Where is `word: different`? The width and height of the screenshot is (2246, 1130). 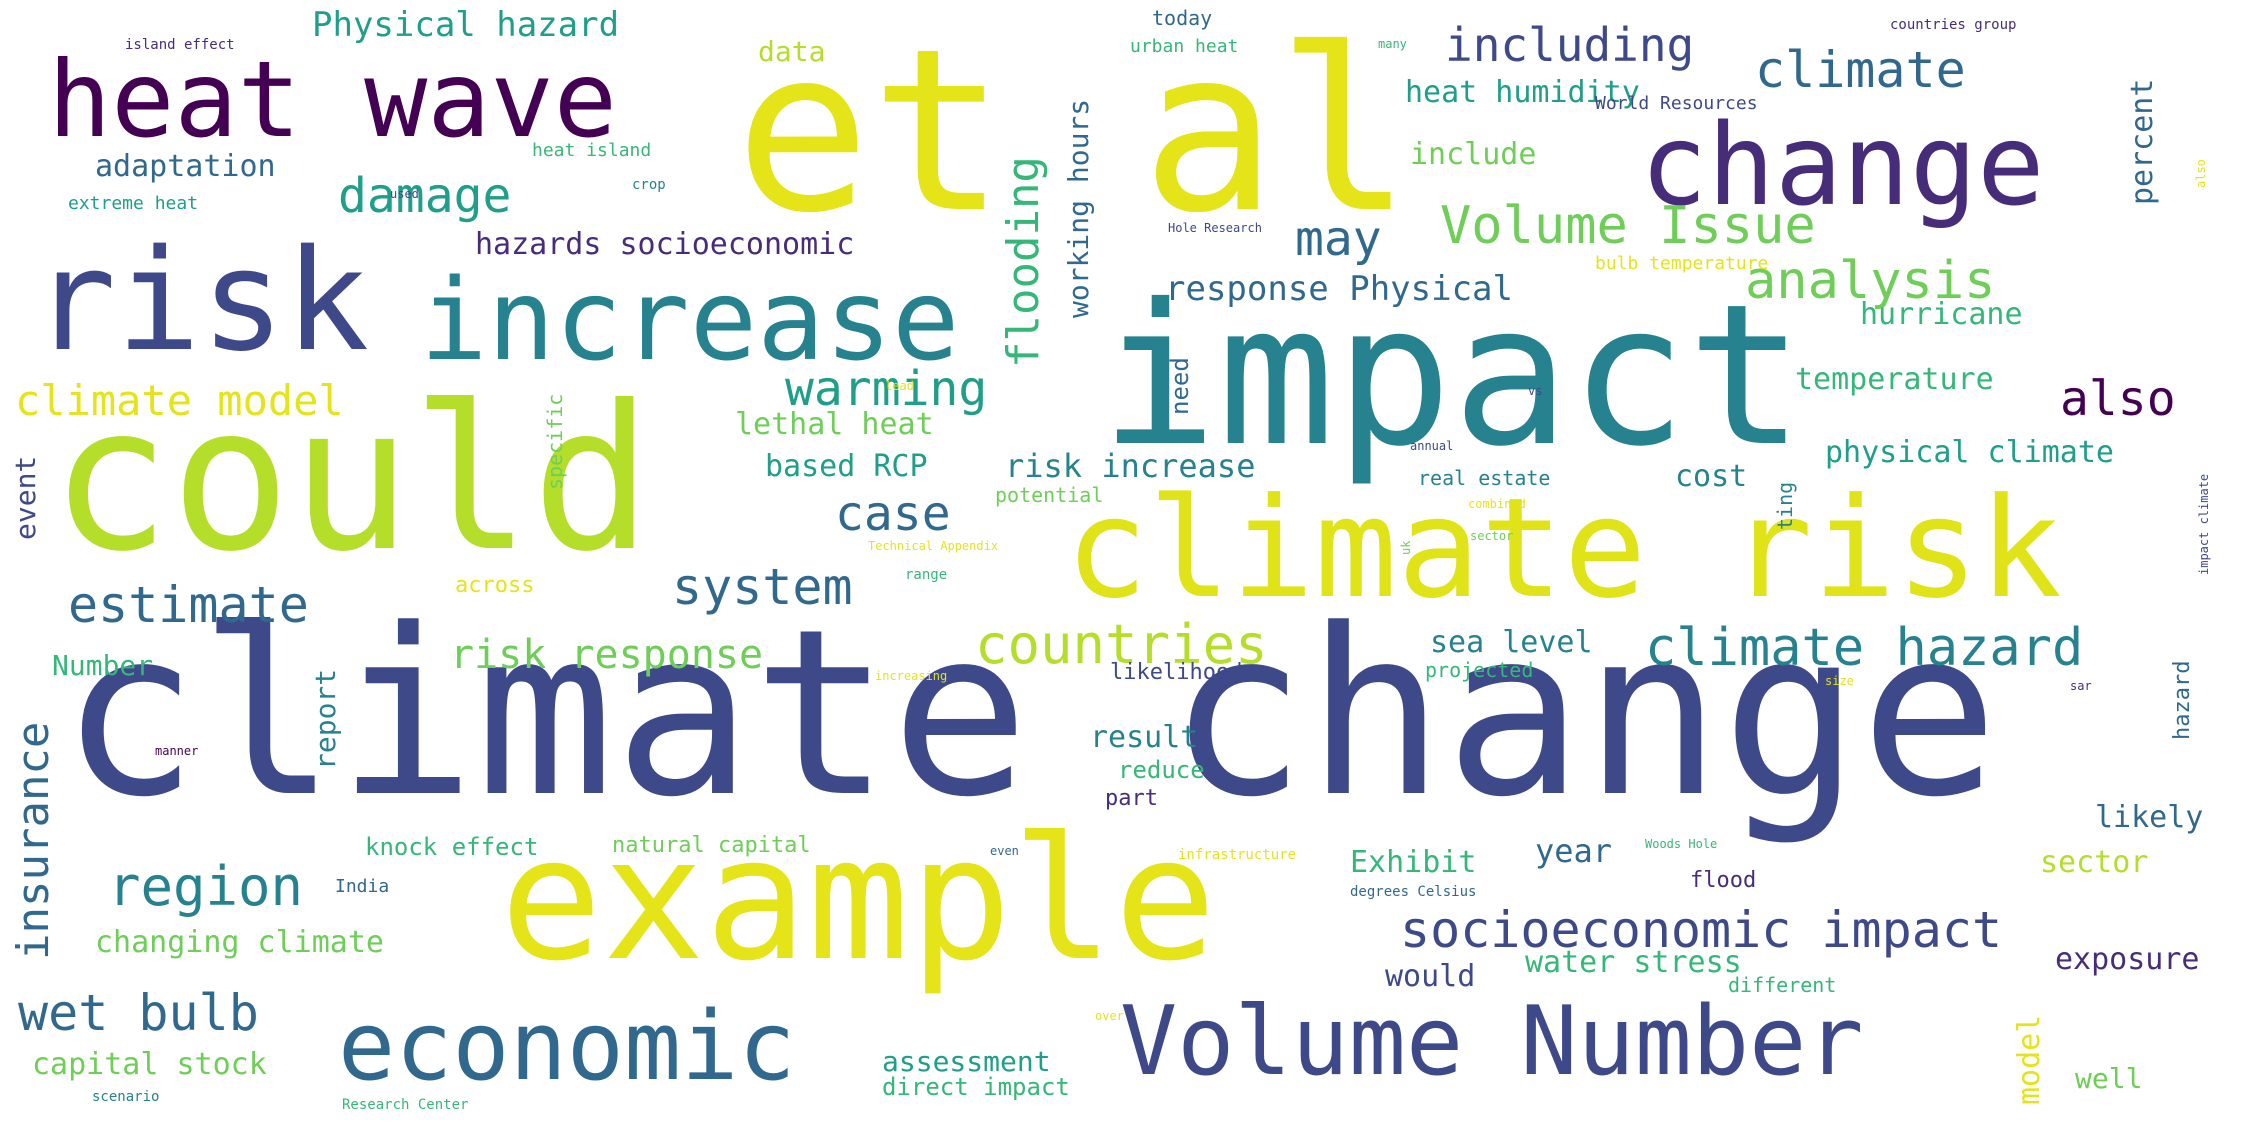
word: different is located at coordinates (1782, 985).